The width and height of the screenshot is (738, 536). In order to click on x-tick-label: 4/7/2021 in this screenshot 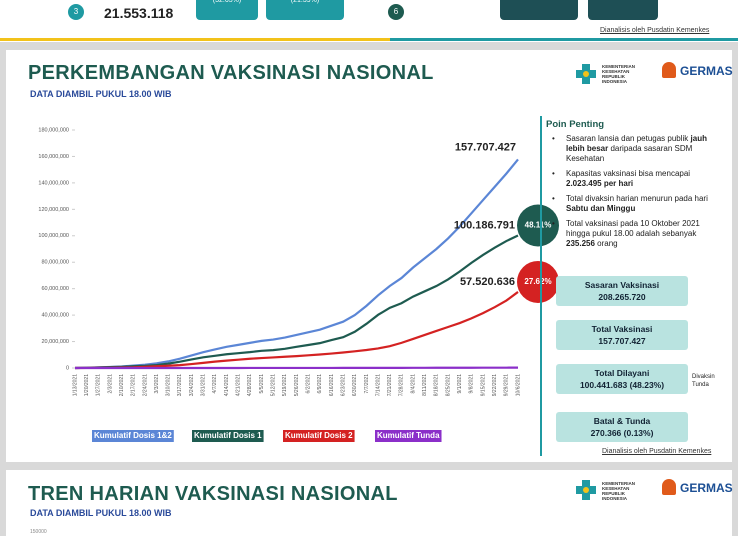, I will do `click(215, 384)`.